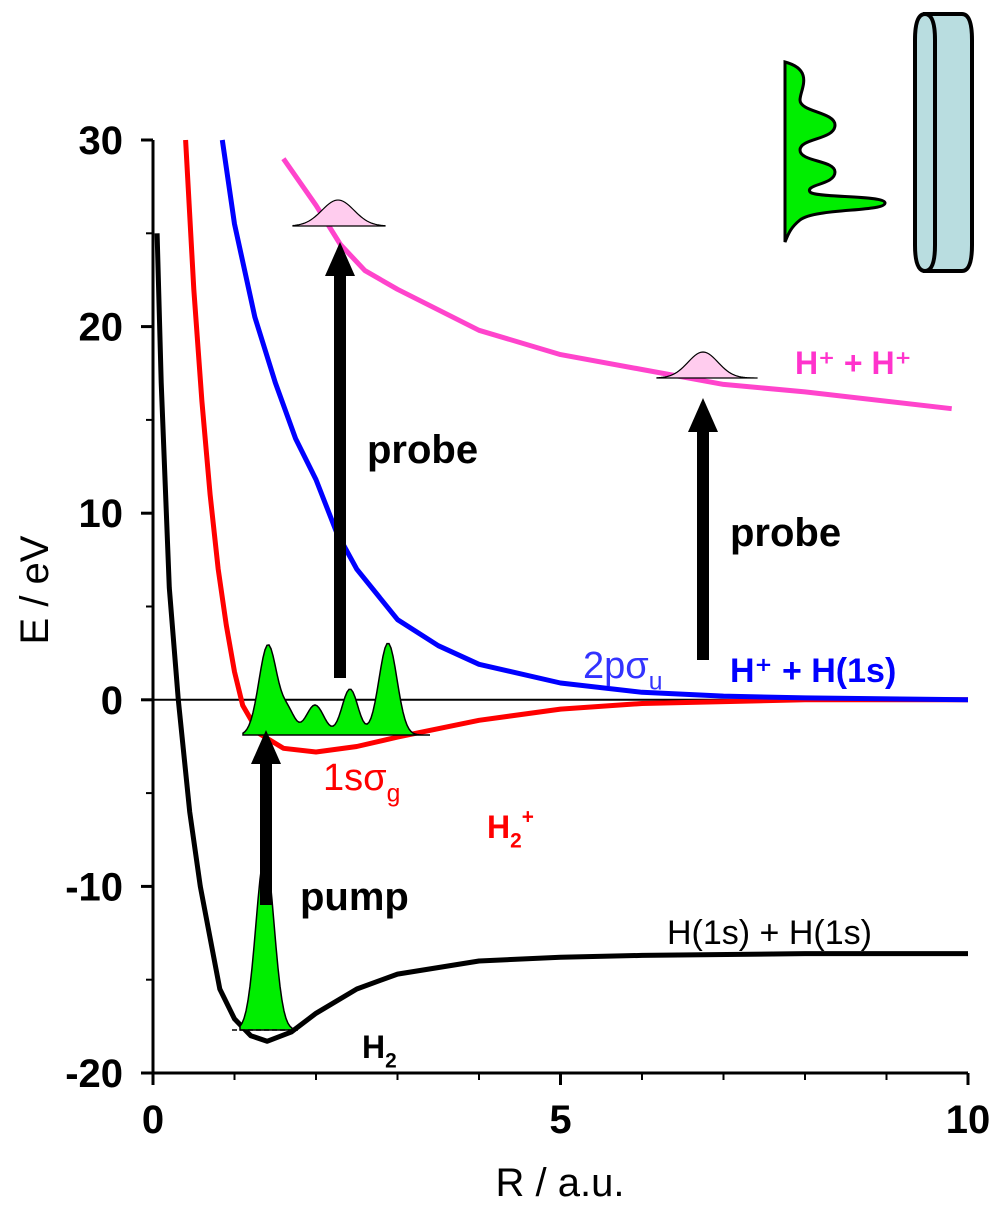 Image resolution: width=998 pixels, height=1214 pixels. What do you see at coordinates (394, 793) in the screenshot?
I see `annotation-sub: g` at bounding box center [394, 793].